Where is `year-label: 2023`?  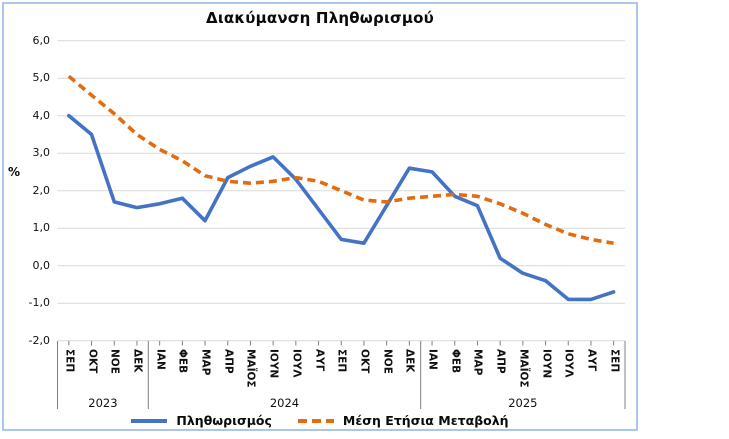 year-label: 2023 is located at coordinates (103, 403).